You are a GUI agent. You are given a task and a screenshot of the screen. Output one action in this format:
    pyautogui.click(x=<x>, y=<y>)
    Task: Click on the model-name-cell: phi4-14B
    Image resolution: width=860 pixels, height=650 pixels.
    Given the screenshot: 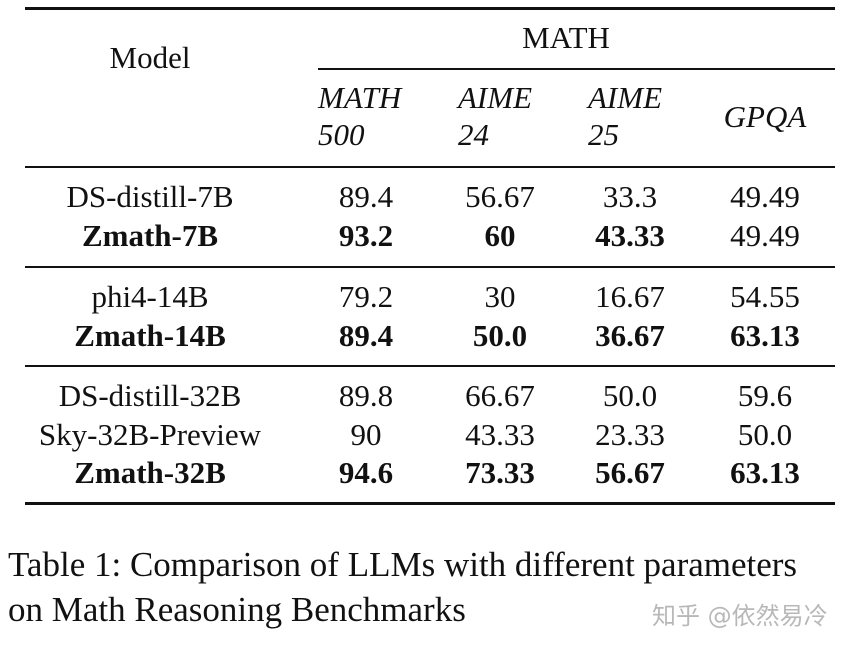 What is the action you would take?
    pyautogui.click(x=150, y=296)
    